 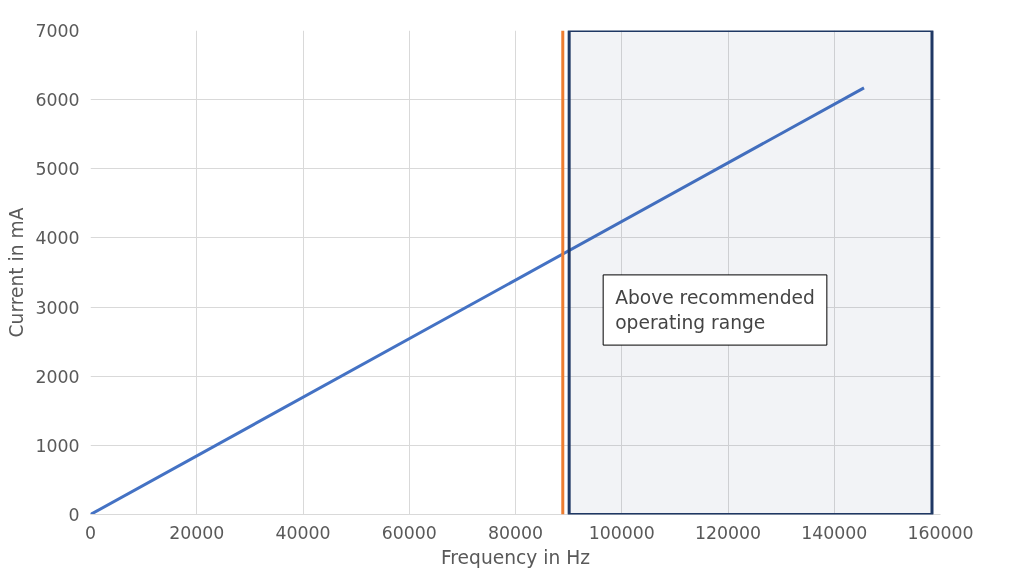 I want to click on x-tick-label: 40000, so click(x=303, y=532).